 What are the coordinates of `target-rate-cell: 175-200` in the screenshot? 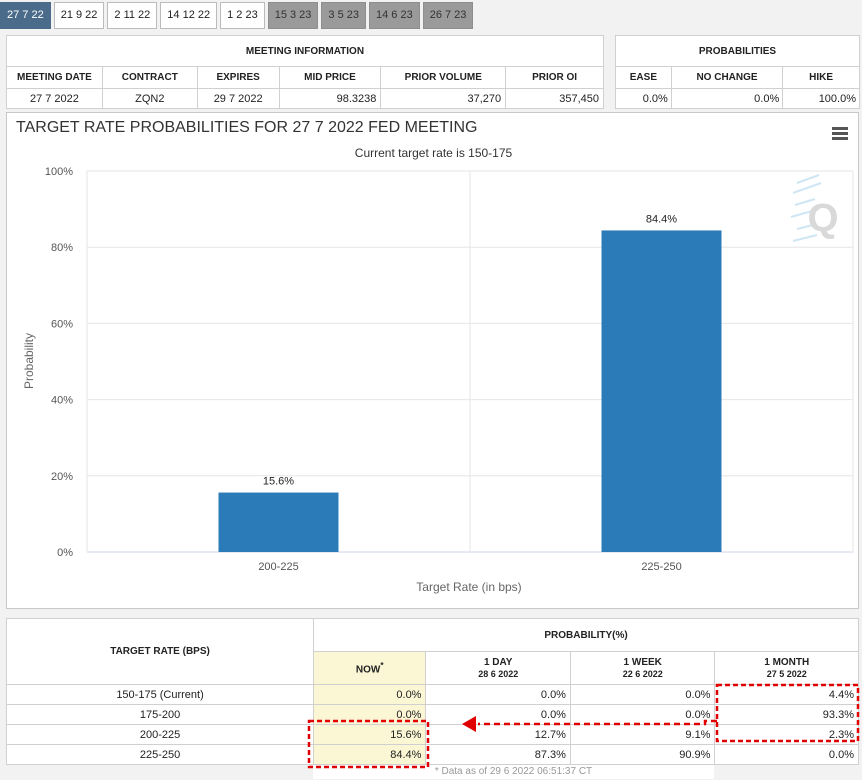 It's located at (160, 714).